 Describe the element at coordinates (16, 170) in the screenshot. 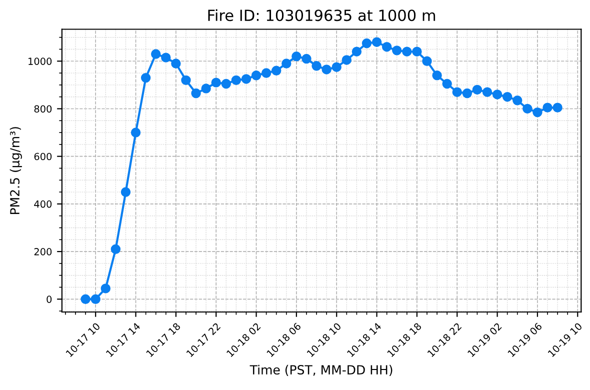

I see `y-axis-title: PM2.5 (µg/m³)` at that location.